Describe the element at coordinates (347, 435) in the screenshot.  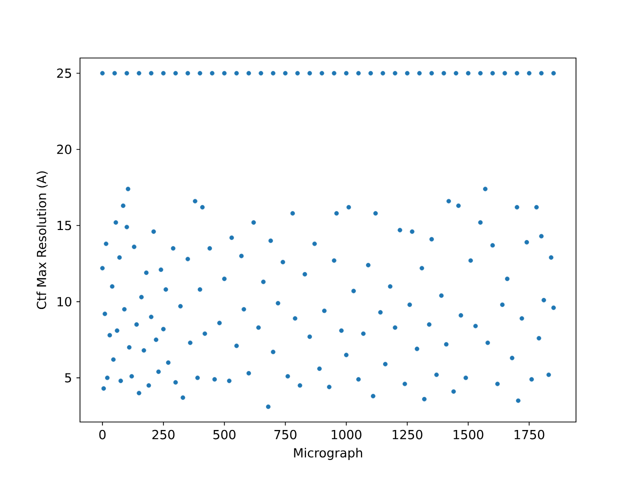
I see `x-tick-label: 1000` at that location.